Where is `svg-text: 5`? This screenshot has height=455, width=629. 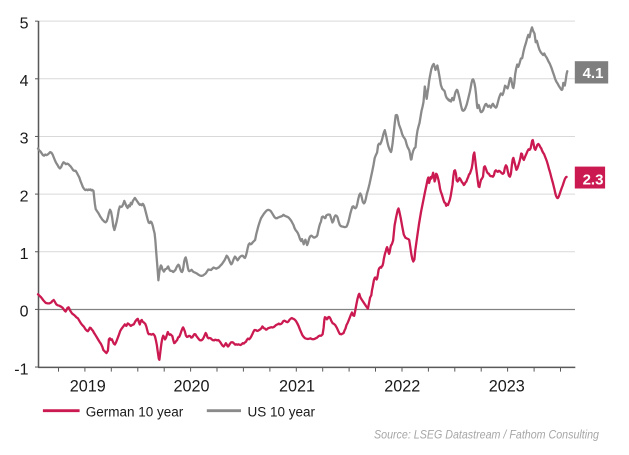 svg-text: 5 is located at coordinates (24, 23).